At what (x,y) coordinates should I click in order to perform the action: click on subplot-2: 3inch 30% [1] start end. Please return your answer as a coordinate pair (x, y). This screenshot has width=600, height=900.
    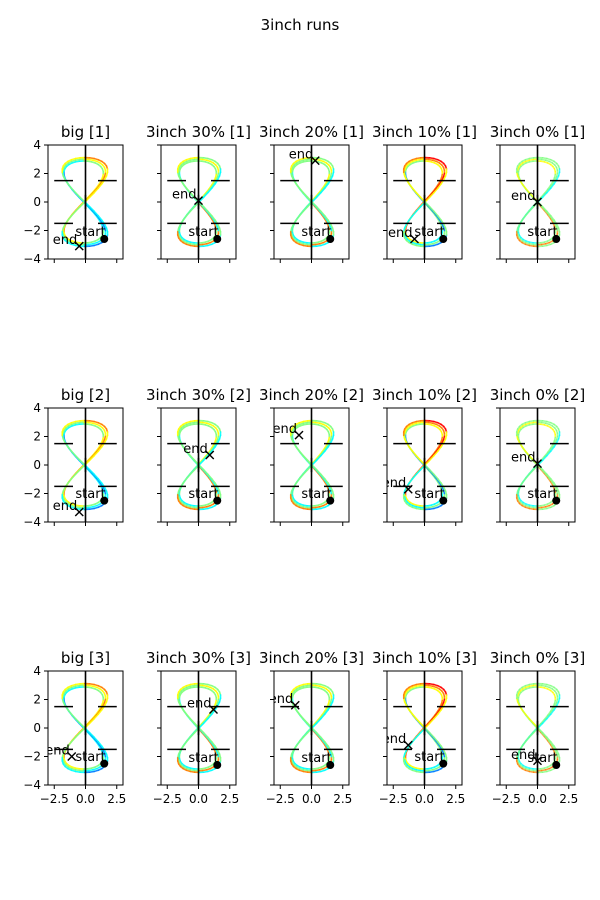
    Looking at the image, I should click on (198, 193).